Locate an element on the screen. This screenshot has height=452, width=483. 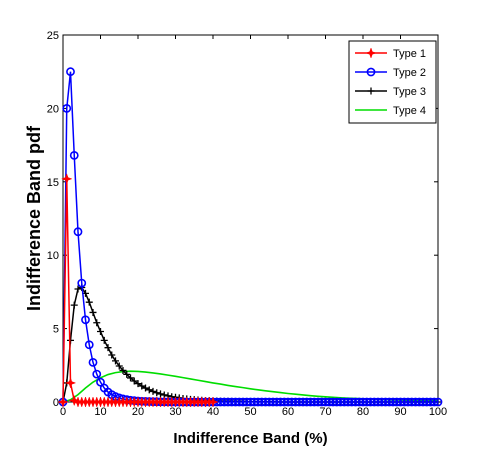
x-tick-label: 0 is located at coordinates (63, 412).